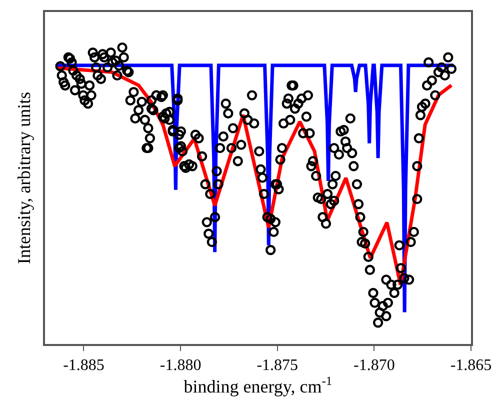  I want to click on x-tick-label: -1.865, so click(471, 365).